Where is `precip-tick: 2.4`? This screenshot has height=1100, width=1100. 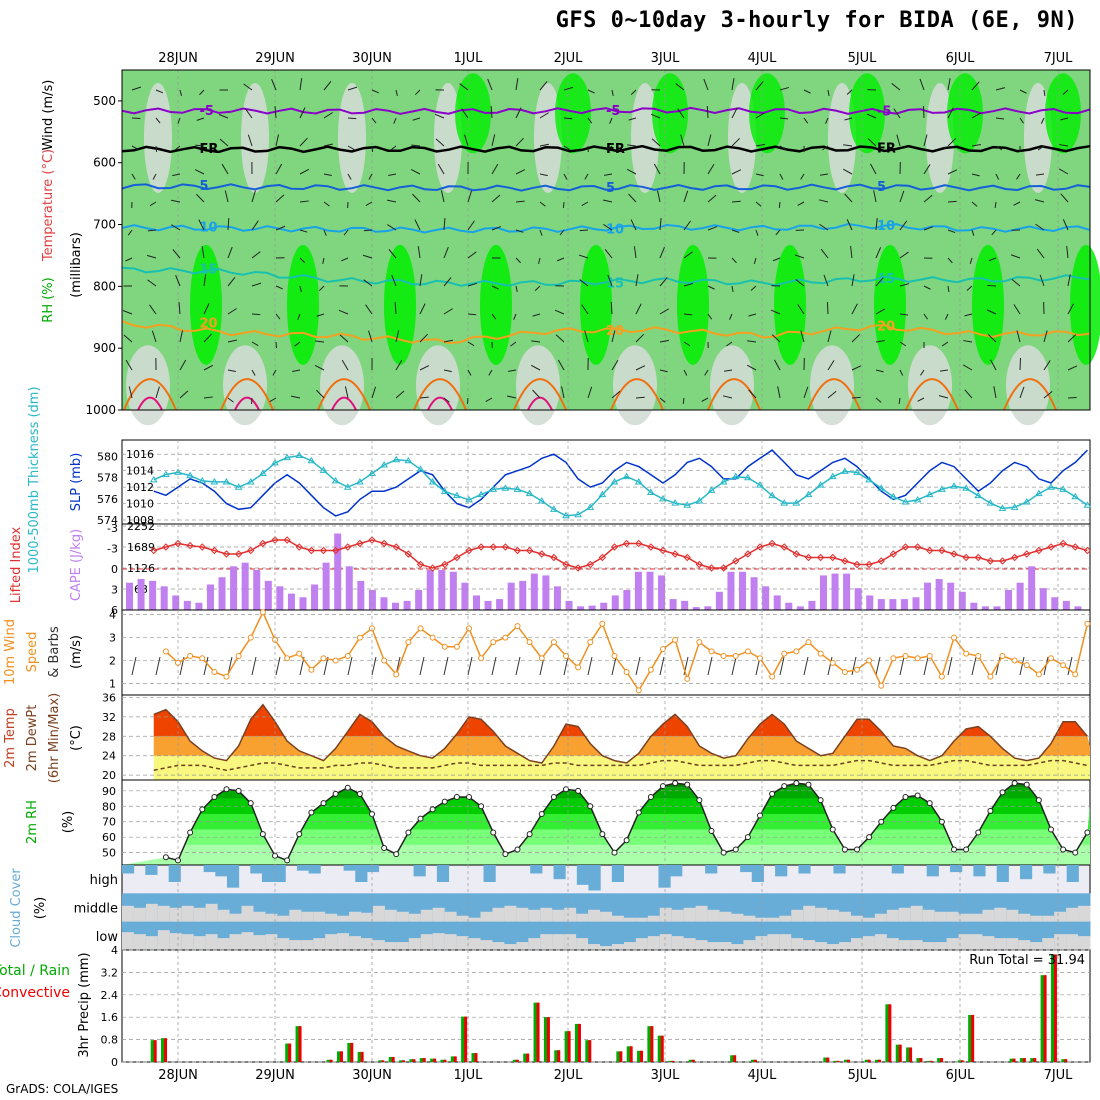 precip-tick: 2.4 is located at coordinates (110, 995).